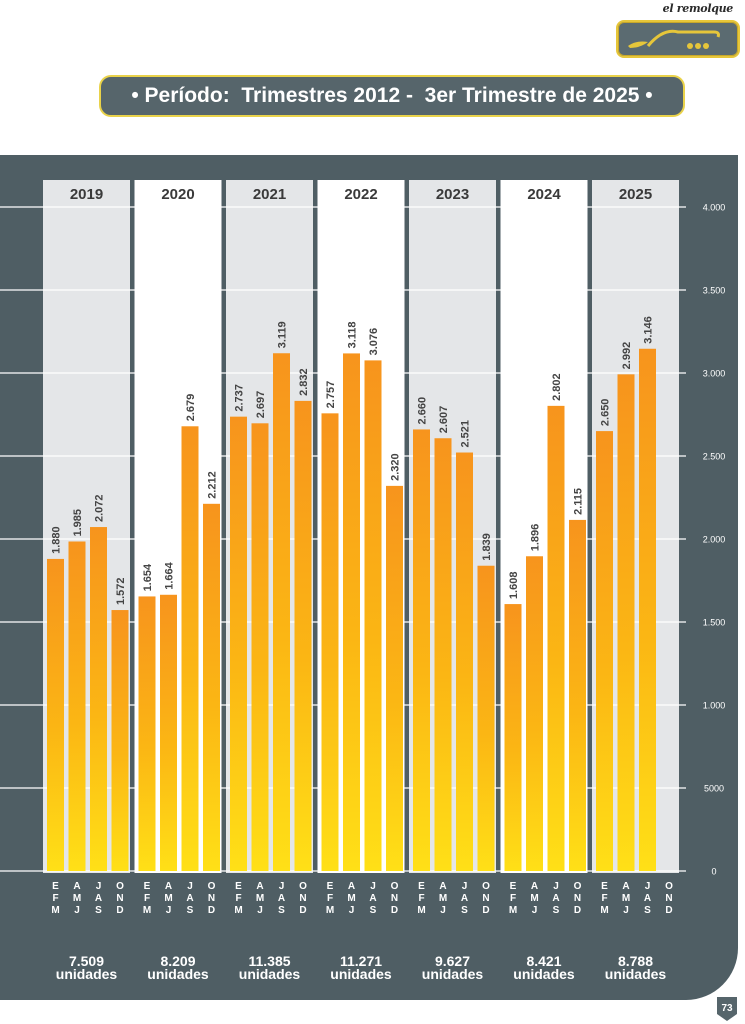  What do you see at coordinates (177, 194) in the screenshot?
I see `year-label: 2020` at bounding box center [177, 194].